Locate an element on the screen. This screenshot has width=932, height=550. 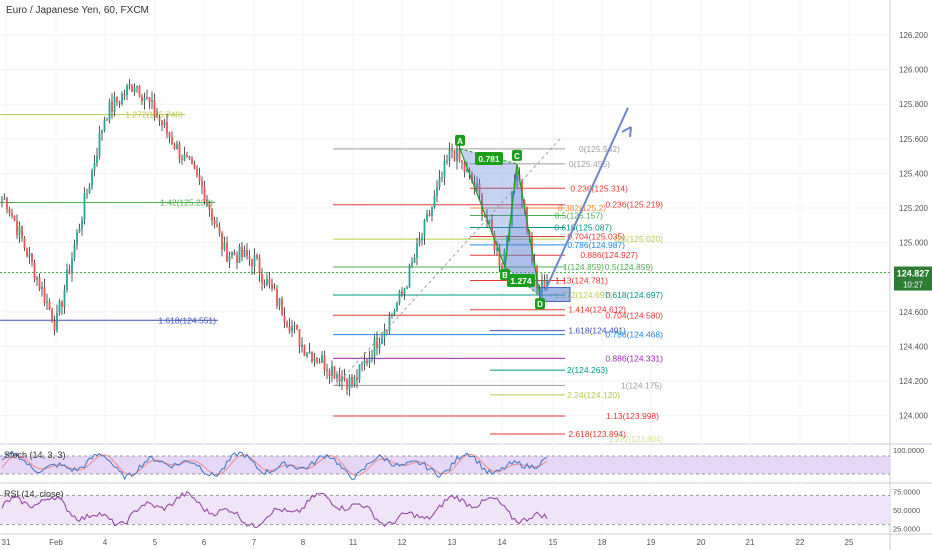
ratio-label: 0.781 is located at coordinates (489, 159).